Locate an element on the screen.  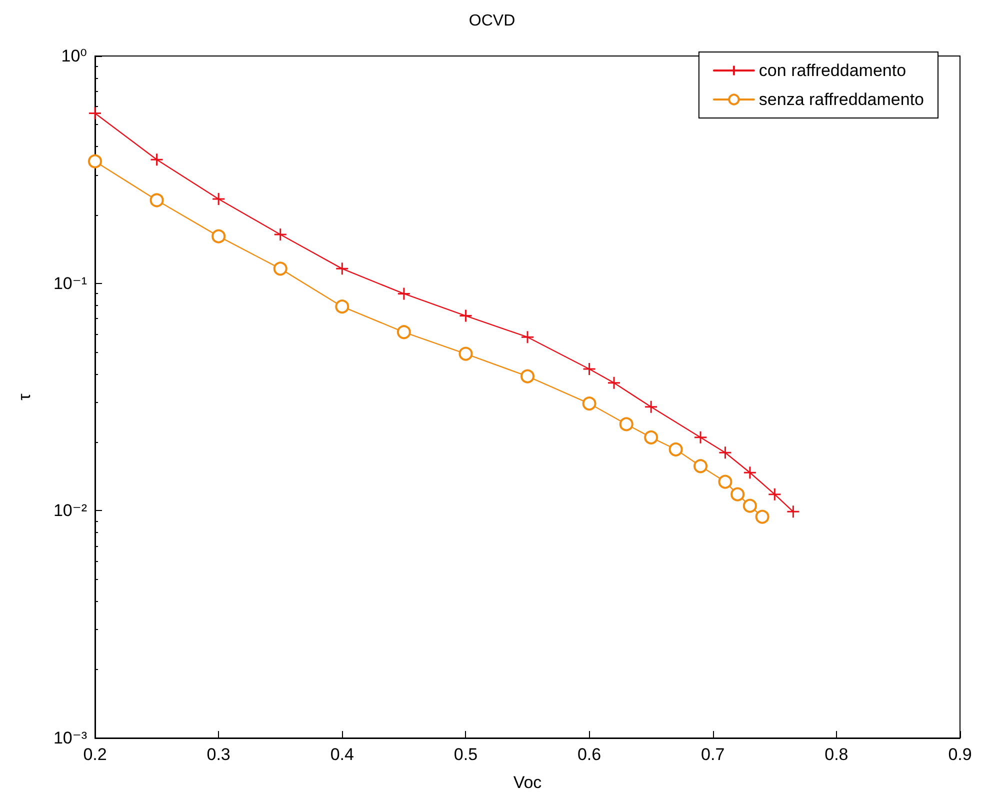
x-axis-title: Voc is located at coordinates (527, 782).